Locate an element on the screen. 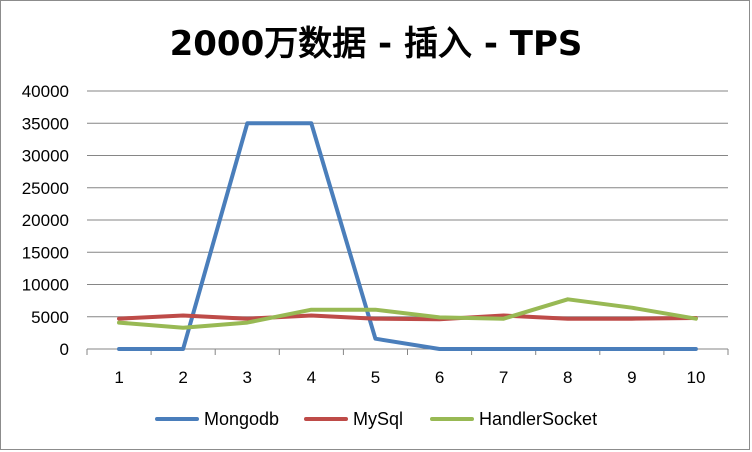 Image resolution: width=752 pixels, height=452 pixels. x-tick-label: 4 is located at coordinates (311, 377).